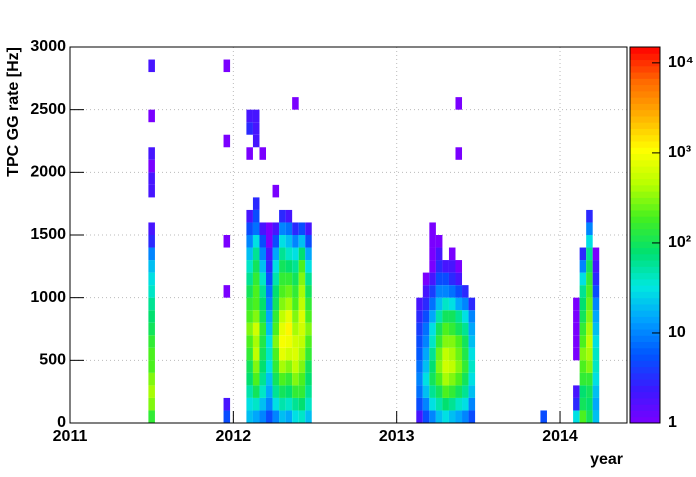 The width and height of the screenshot is (696, 477). Describe the element at coordinates (560, 436) in the screenshot. I see `x-tick-label: 2014` at that location.